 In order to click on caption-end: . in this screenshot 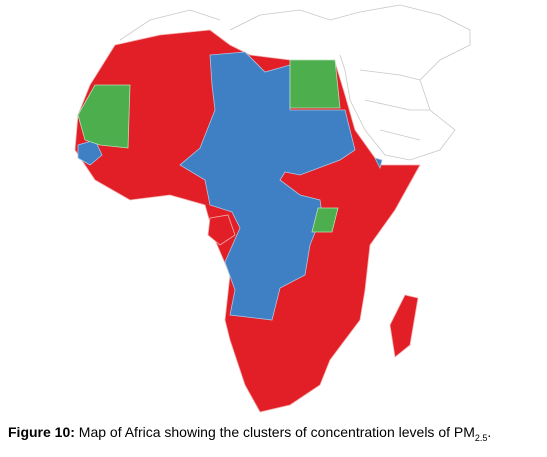, I will do `click(489, 432)`.